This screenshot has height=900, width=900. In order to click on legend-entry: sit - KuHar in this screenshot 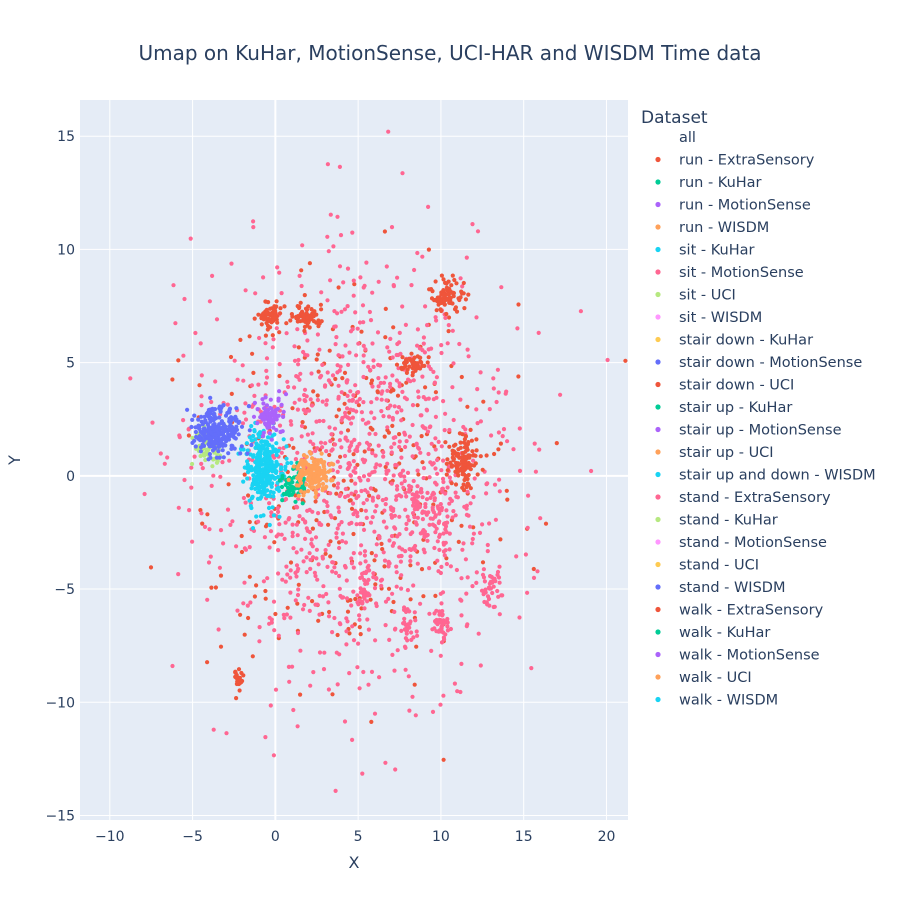, I will do `click(704, 251)`.